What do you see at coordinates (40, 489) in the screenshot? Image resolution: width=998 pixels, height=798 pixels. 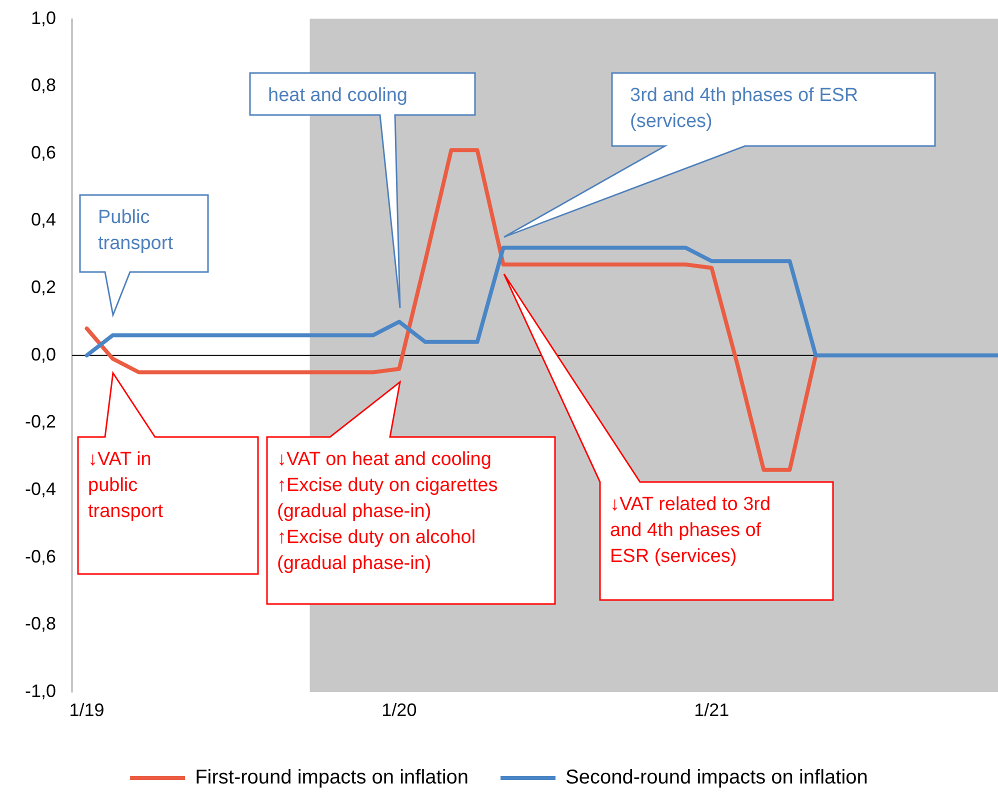 I see `y-tick-label: -0,4` at bounding box center [40, 489].